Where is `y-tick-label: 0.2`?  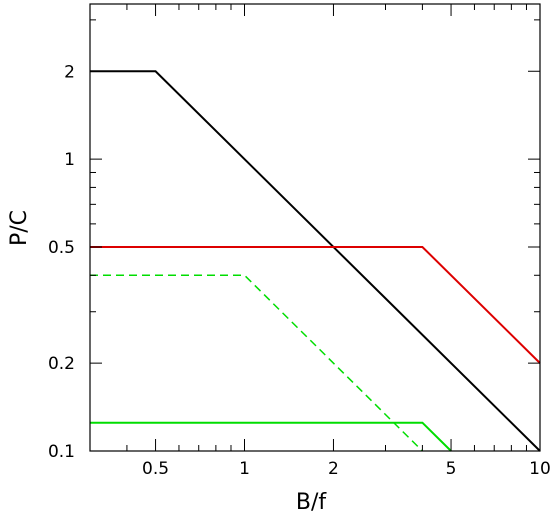
y-tick-label: 0.2 is located at coordinates (61, 364).